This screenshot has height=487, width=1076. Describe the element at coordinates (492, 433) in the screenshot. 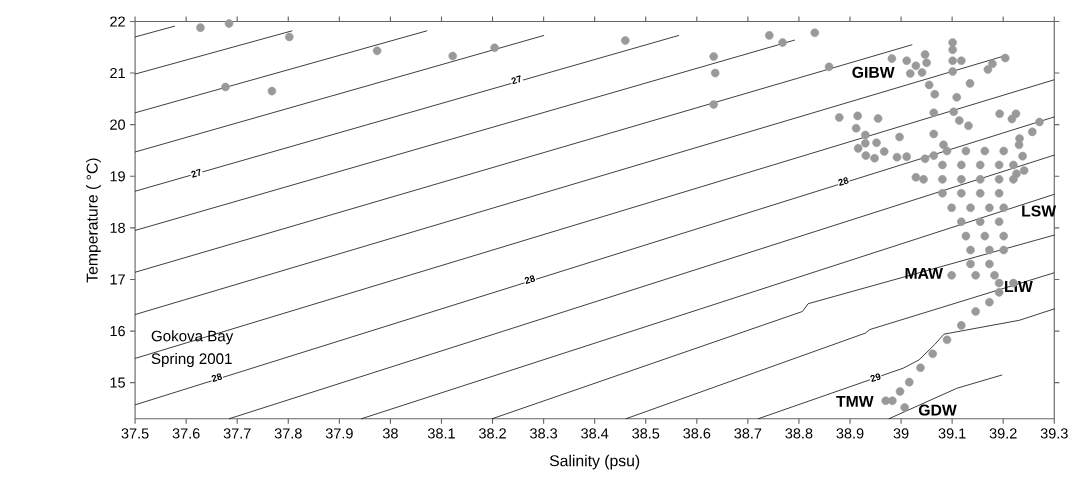

I see `x-tick-label: 38.2` at that location.